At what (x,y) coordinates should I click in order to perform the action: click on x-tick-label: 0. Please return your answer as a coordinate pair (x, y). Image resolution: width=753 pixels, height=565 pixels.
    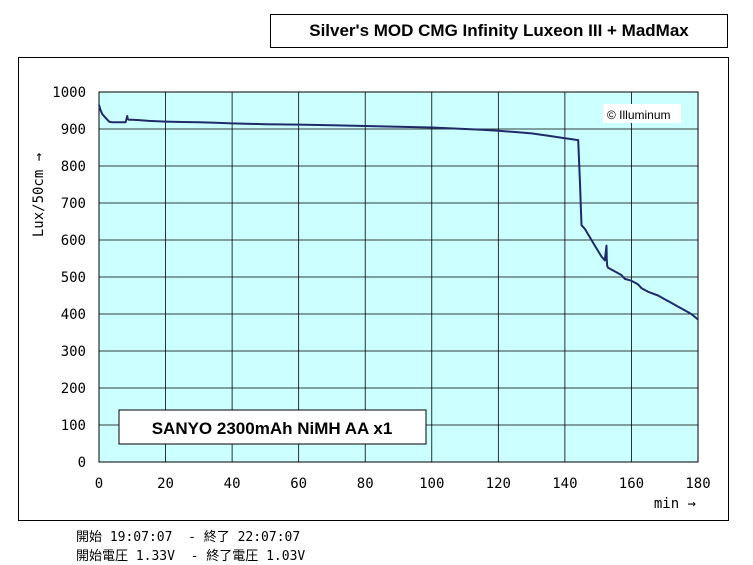
    Looking at the image, I should click on (99, 484).